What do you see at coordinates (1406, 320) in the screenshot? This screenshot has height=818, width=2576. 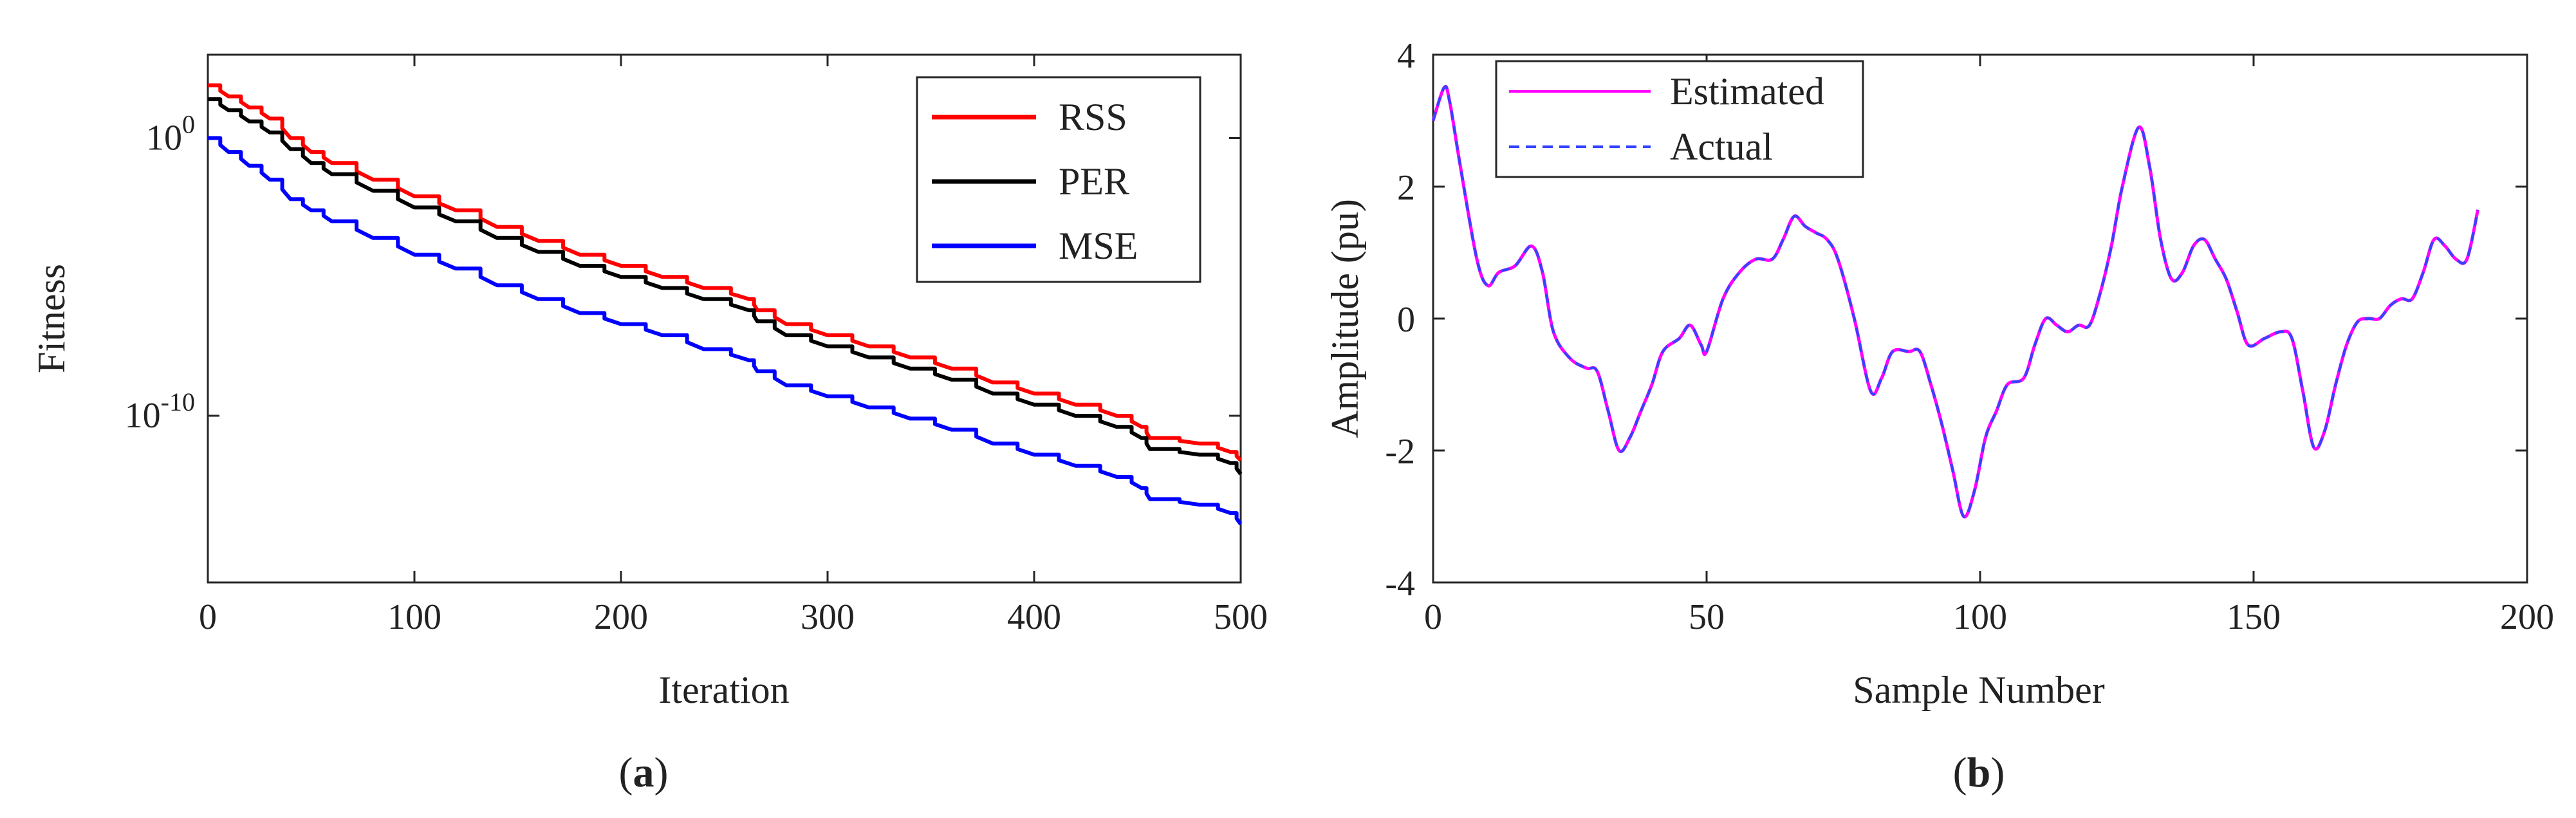 I see `chart-b-ytick-label: 0` at bounding box center [1406, 320].